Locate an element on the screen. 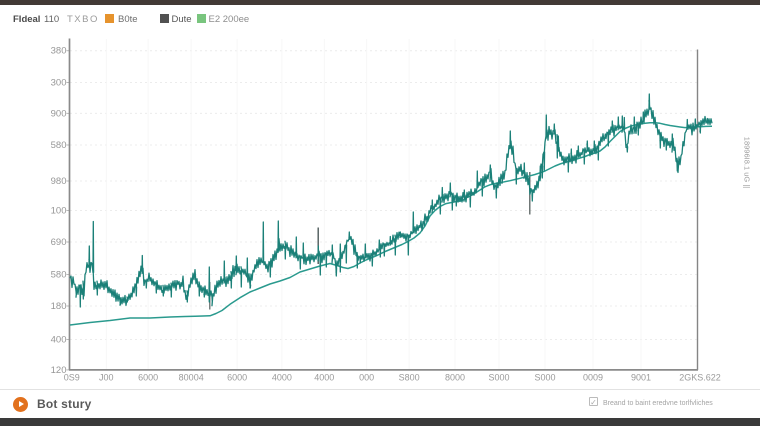 The width and height of the screenshot is (760, 426). svg-text: 2GKS.622 is located at coordinates (700, 378).